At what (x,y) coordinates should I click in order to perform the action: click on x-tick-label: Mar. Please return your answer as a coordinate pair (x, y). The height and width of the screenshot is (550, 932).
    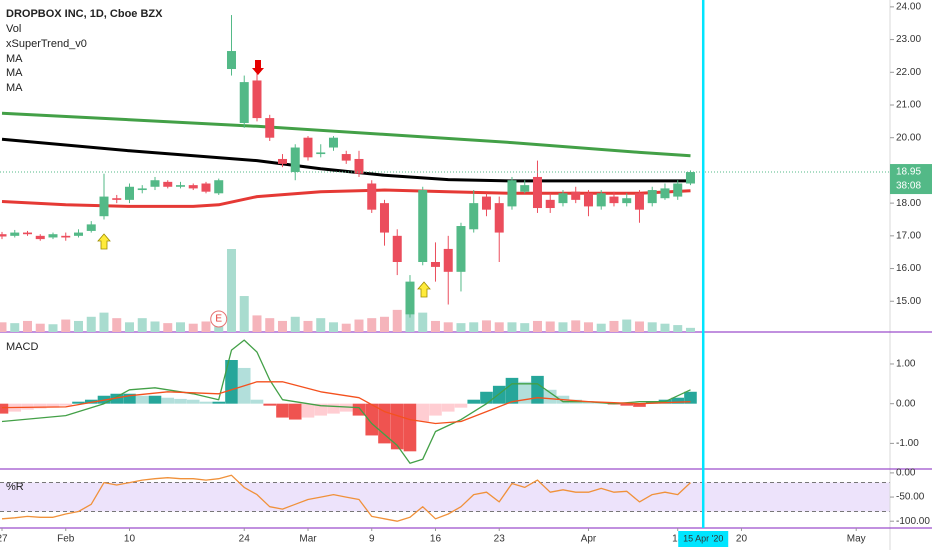
    Looking at the image, I should click on (308, 539).